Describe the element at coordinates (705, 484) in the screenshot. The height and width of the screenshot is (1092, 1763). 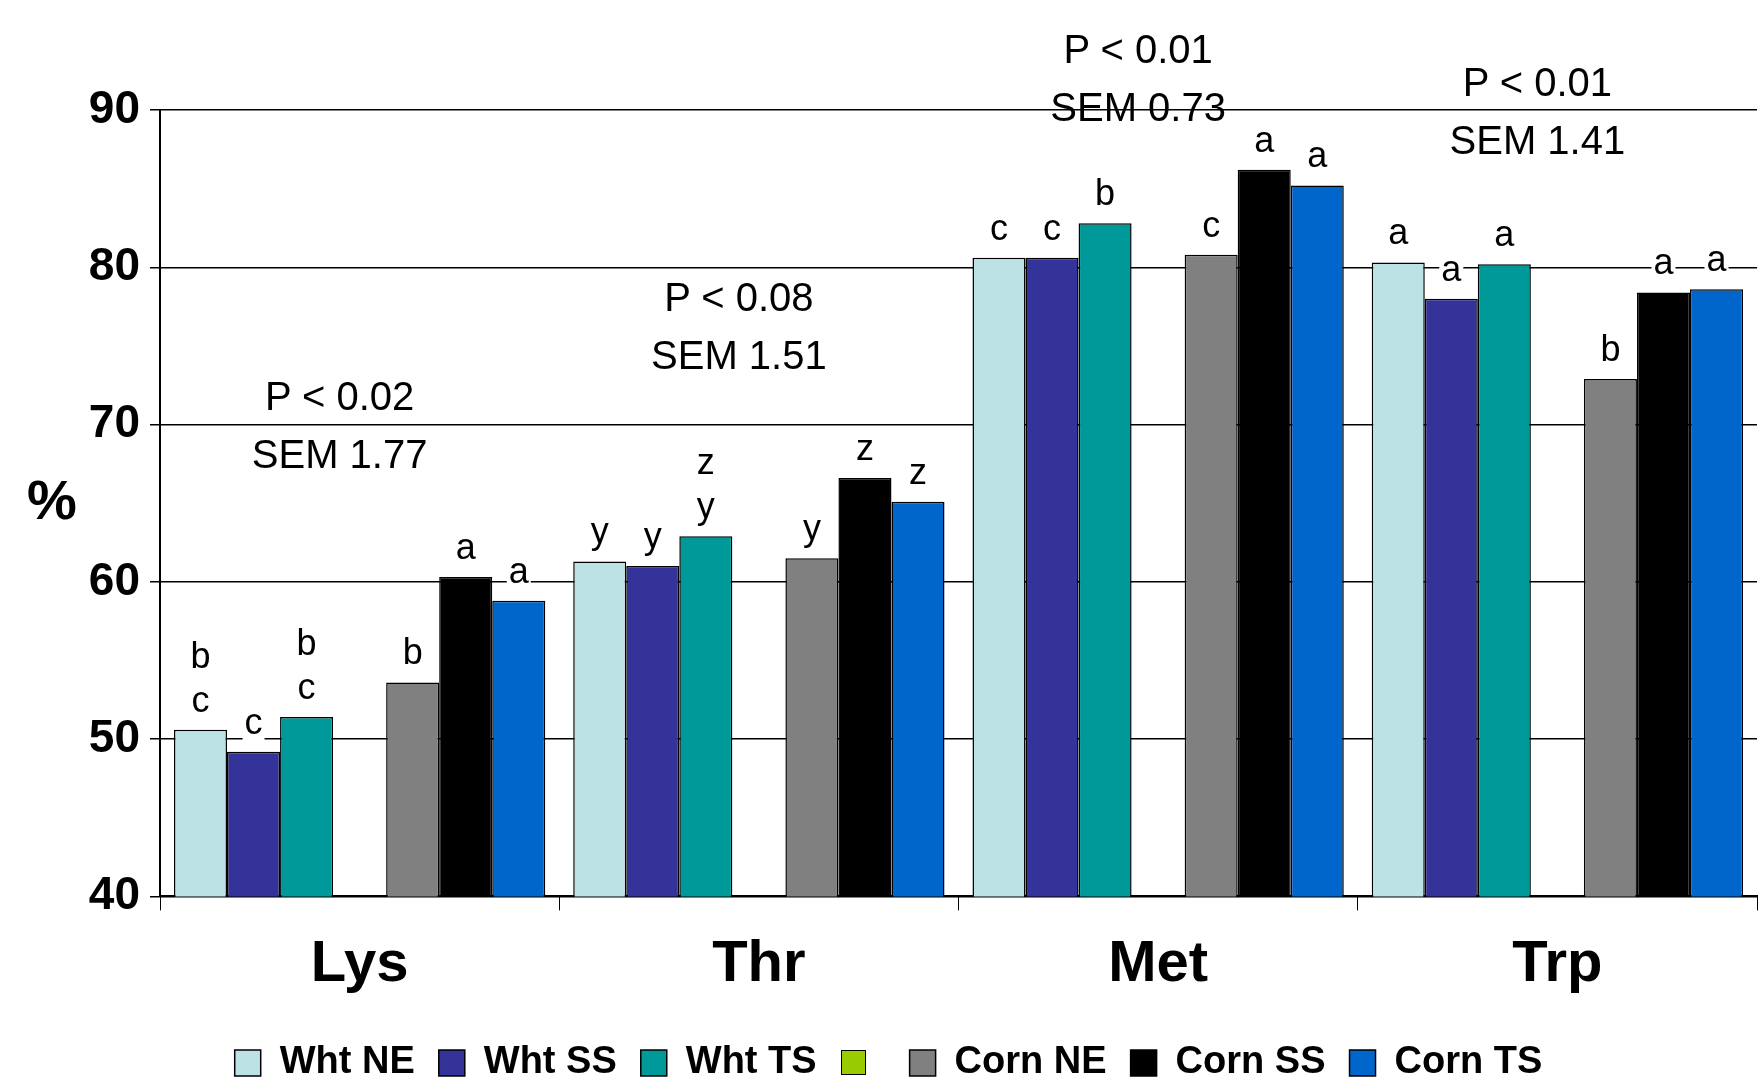
I see `data-label: z y` at that location.